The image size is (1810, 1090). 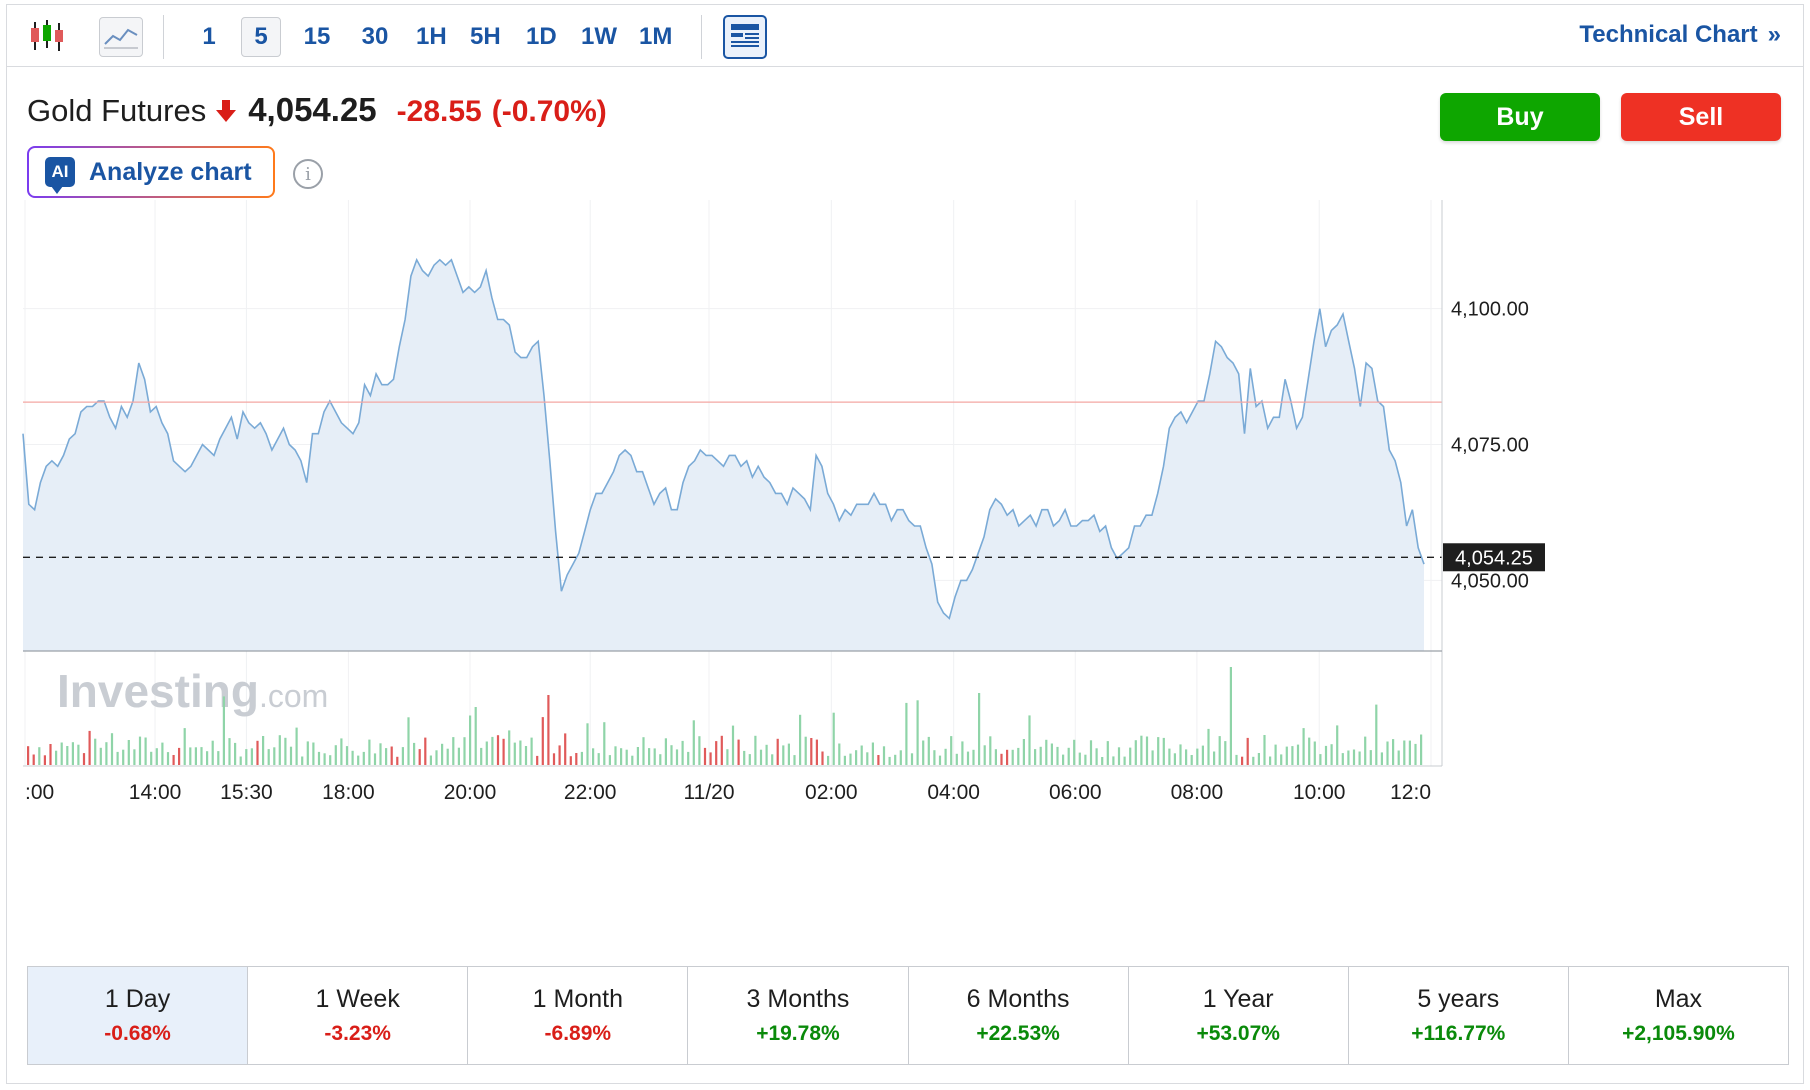 I want to click on period-tab: 1 Day -0.68%, so click(x=138, y=1015).